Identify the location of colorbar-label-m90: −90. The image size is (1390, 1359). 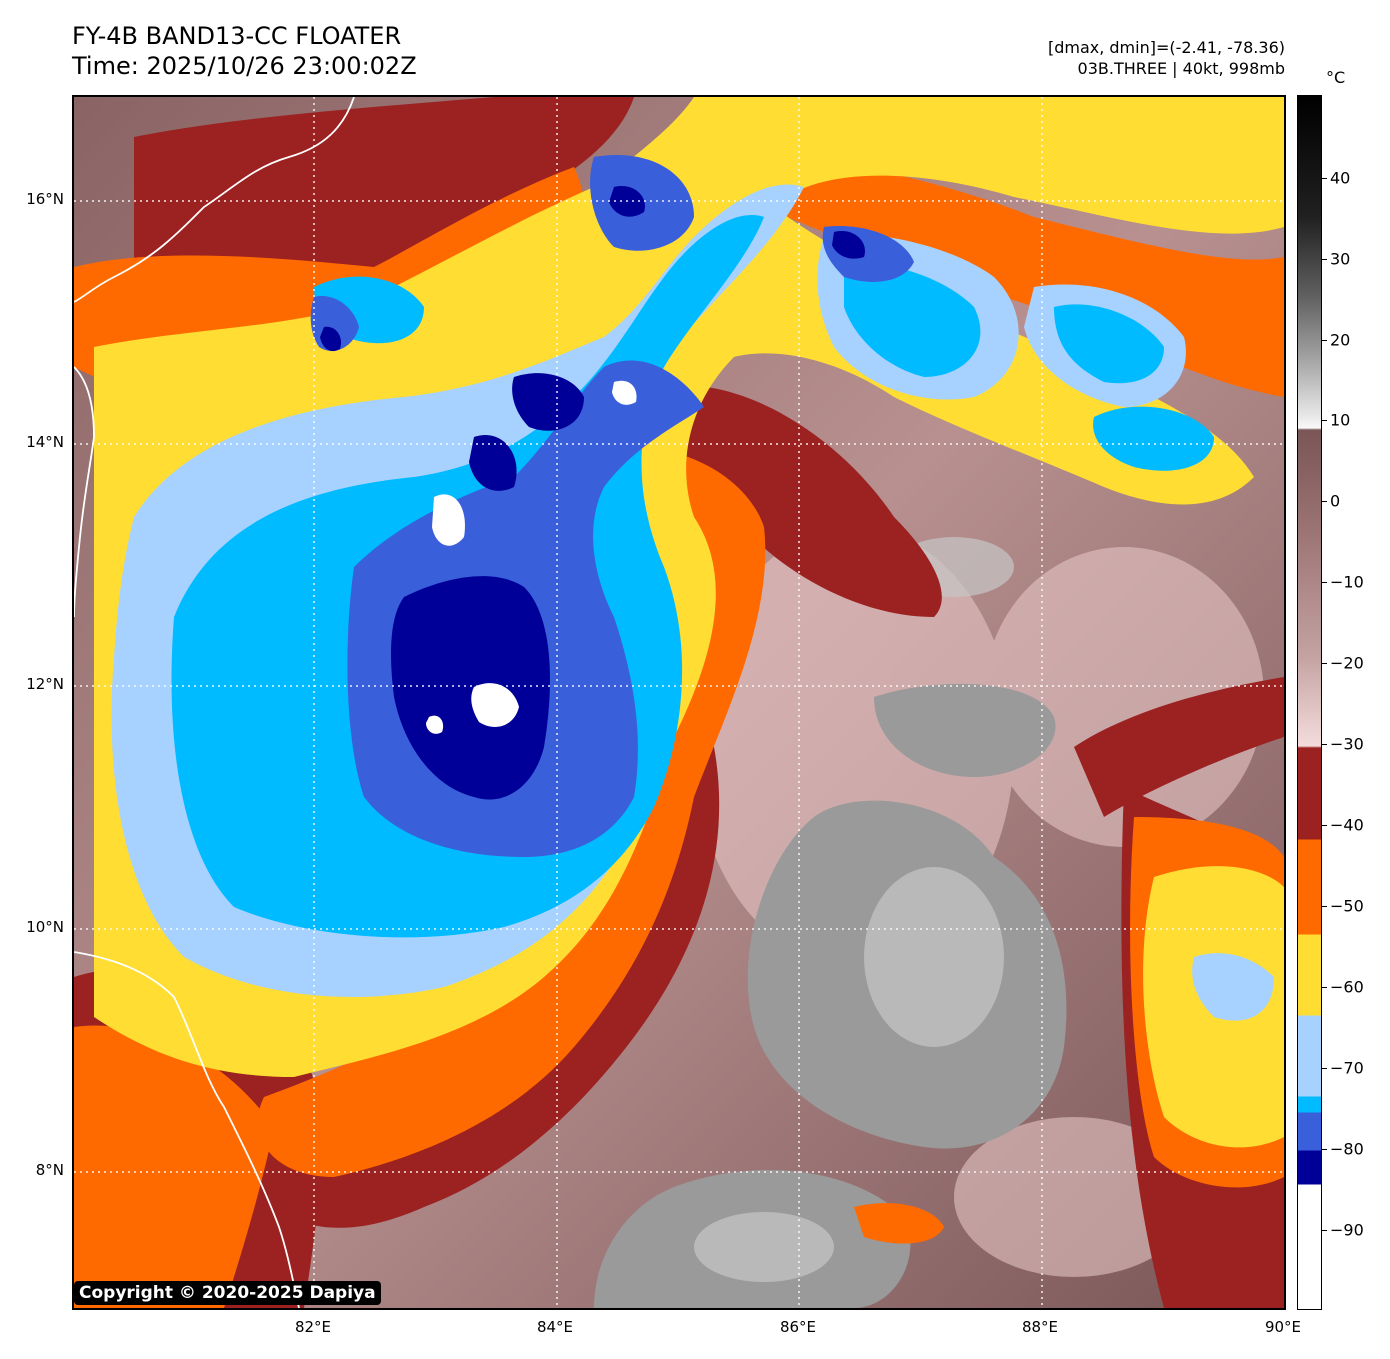
(1347, 1230).